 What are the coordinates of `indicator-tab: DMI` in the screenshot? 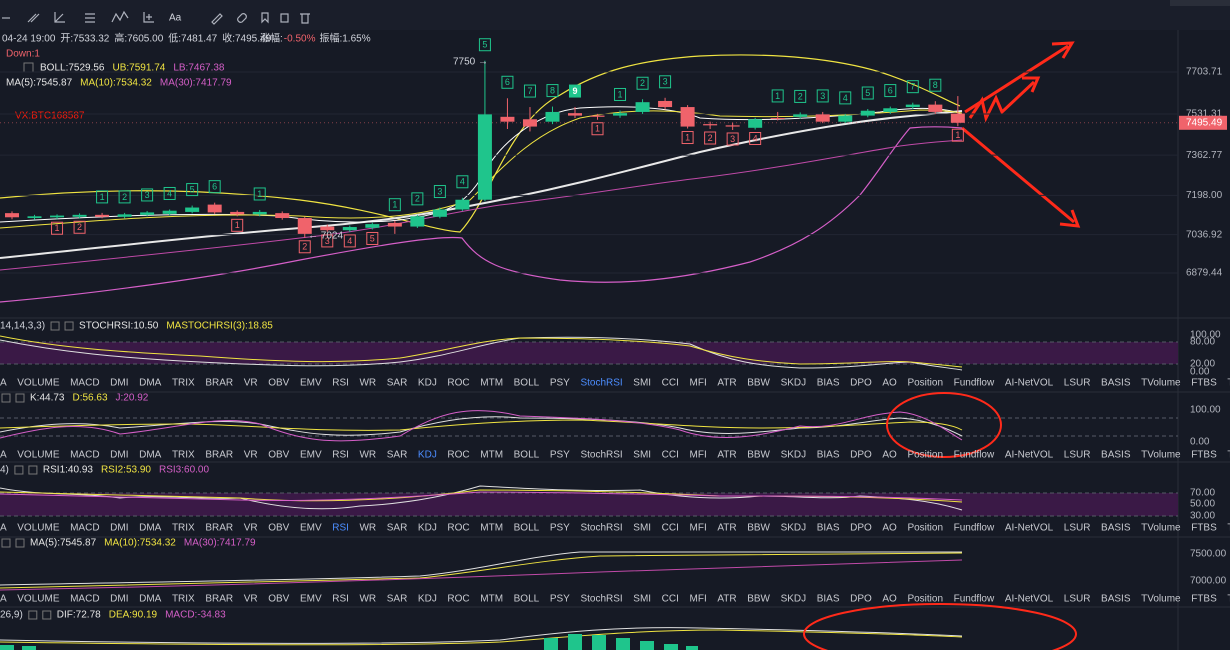 It's located at (119, 455).